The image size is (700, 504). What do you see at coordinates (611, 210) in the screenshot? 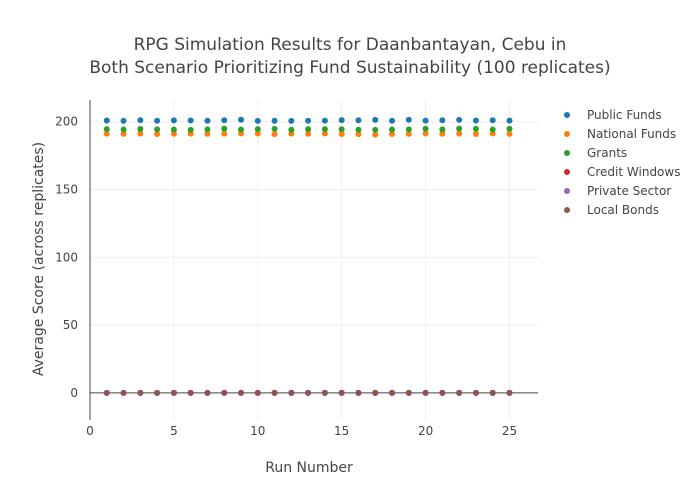
I see `legend-item-local-bonds: Local Bonds` at bounding box center [611, 210].